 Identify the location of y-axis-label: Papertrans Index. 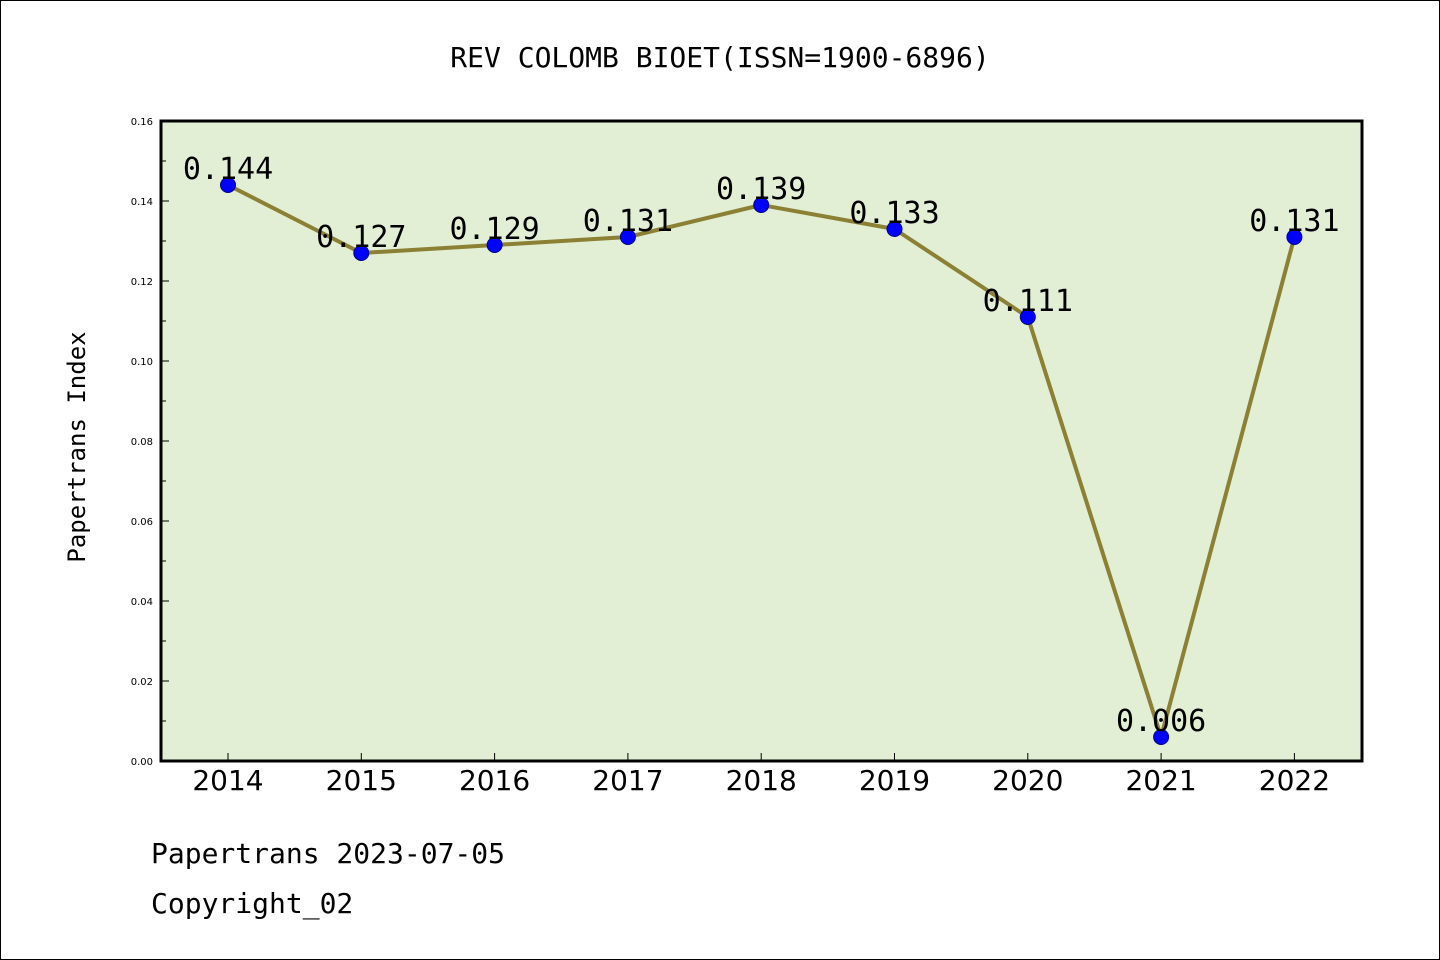
(77, 446).